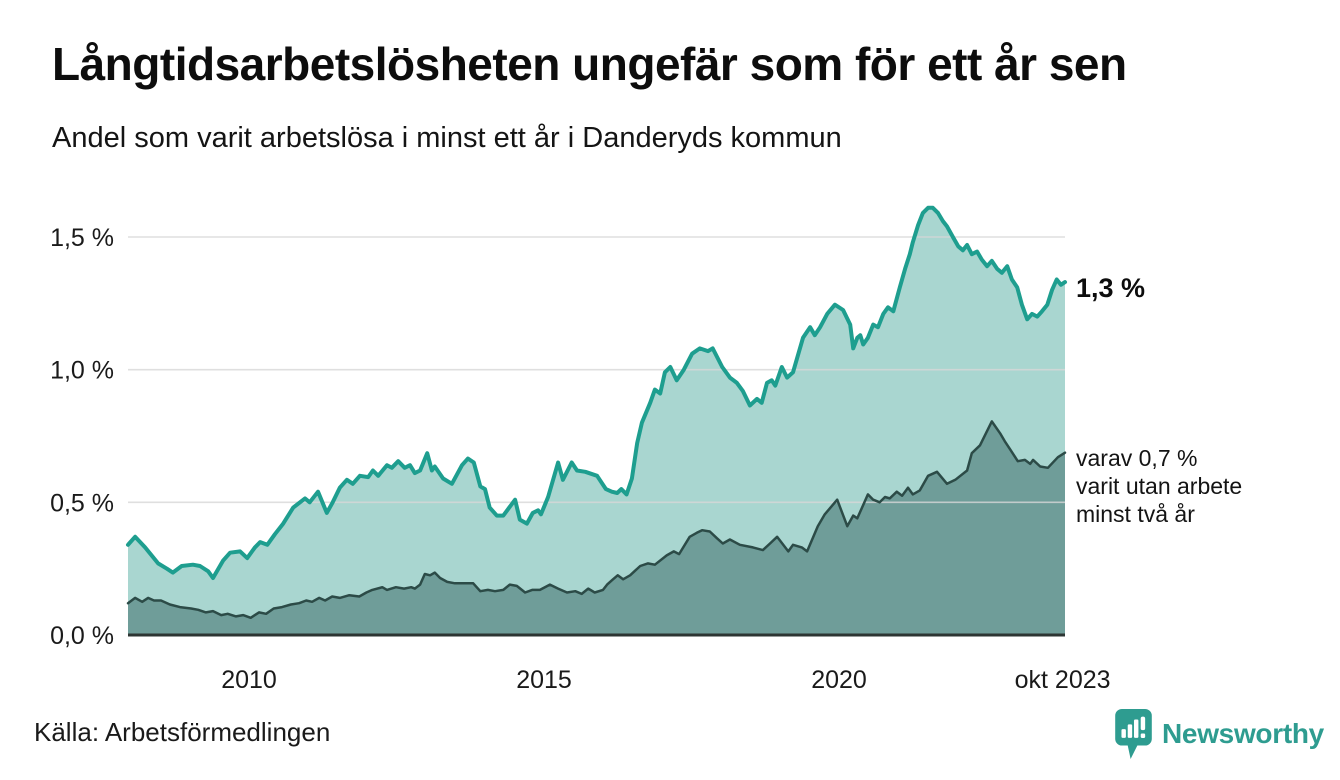 Image resolution: width=1340 pixels, height=780 pixels. Describe the element at coordinates (182, 732) in the screenshot. I see `source-attribution: Källa: Arbetsförmedlingen` at that location.